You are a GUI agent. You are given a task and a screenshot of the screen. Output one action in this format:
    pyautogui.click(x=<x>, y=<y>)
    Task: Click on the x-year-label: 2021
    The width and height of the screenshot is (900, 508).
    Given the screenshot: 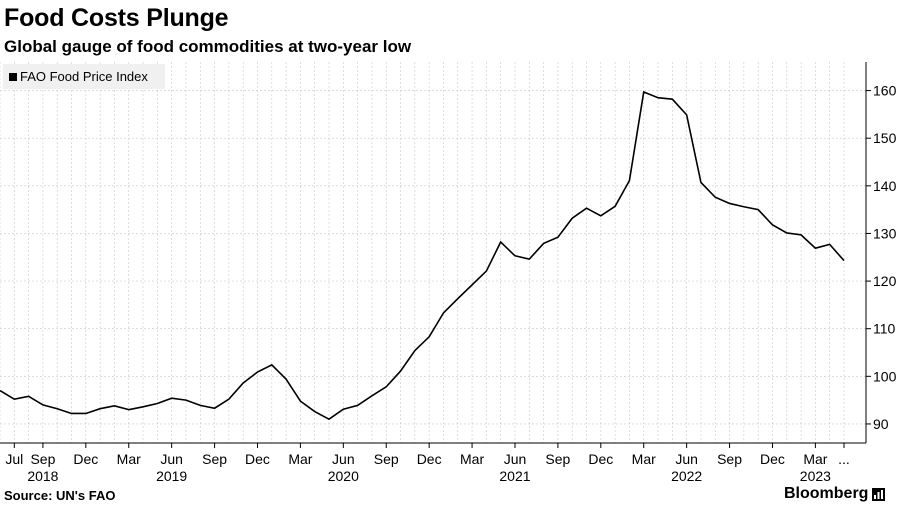 What is the action you would take?
    pyautogui.click(x=514, y=476)
    